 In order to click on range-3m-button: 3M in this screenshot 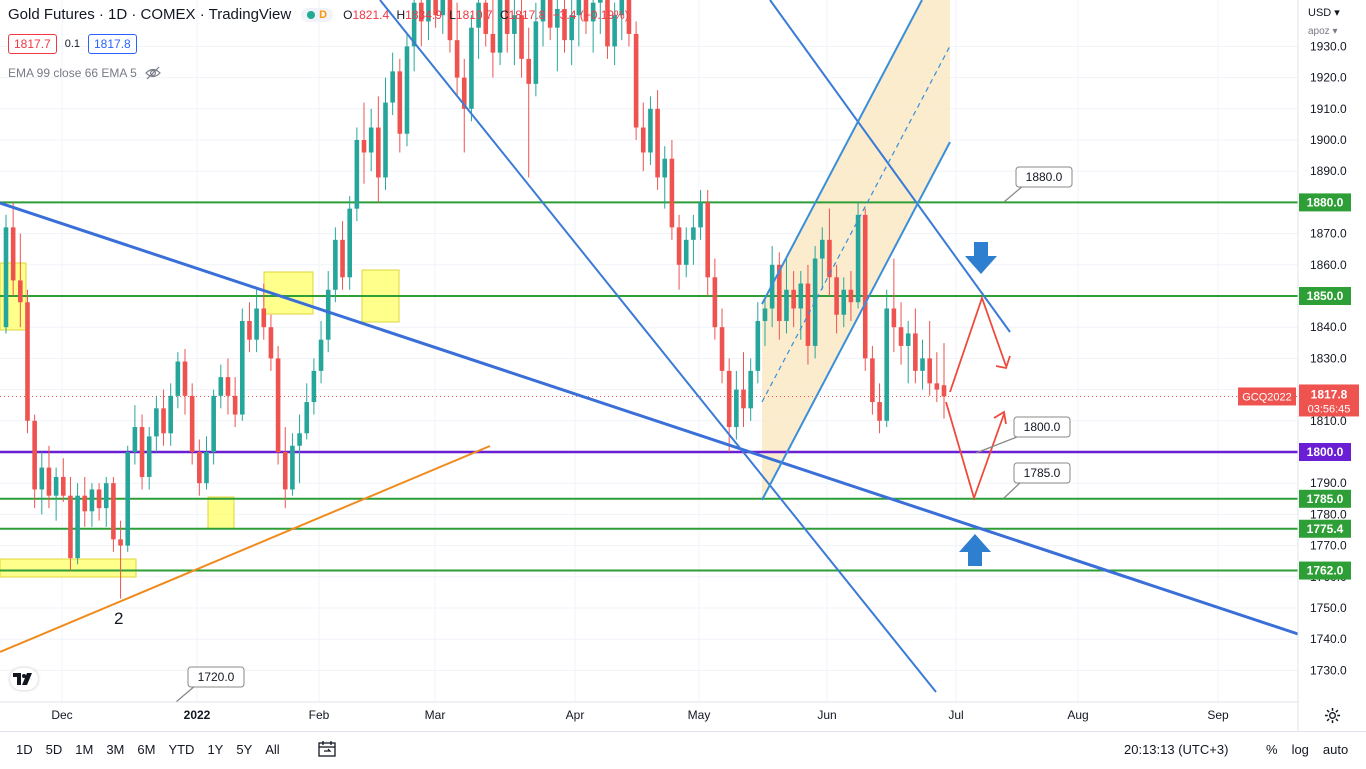, I will do `click(115, 749)`.